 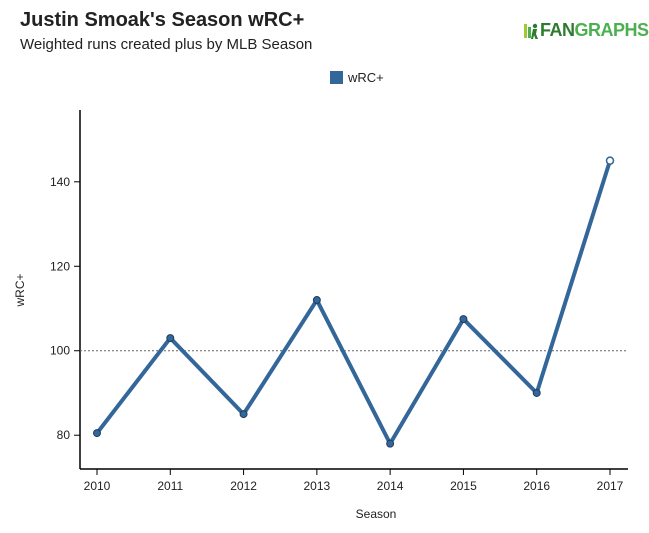 I want to click on data-point-2016, so click(x=536, y=392).